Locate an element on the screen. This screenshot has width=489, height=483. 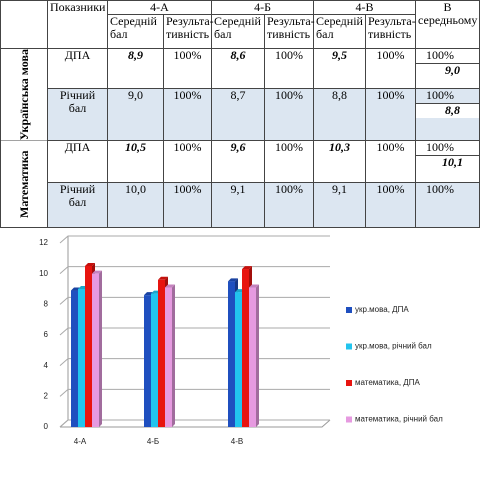
y-tick-label: 2 is located at coordinates (46, 395).